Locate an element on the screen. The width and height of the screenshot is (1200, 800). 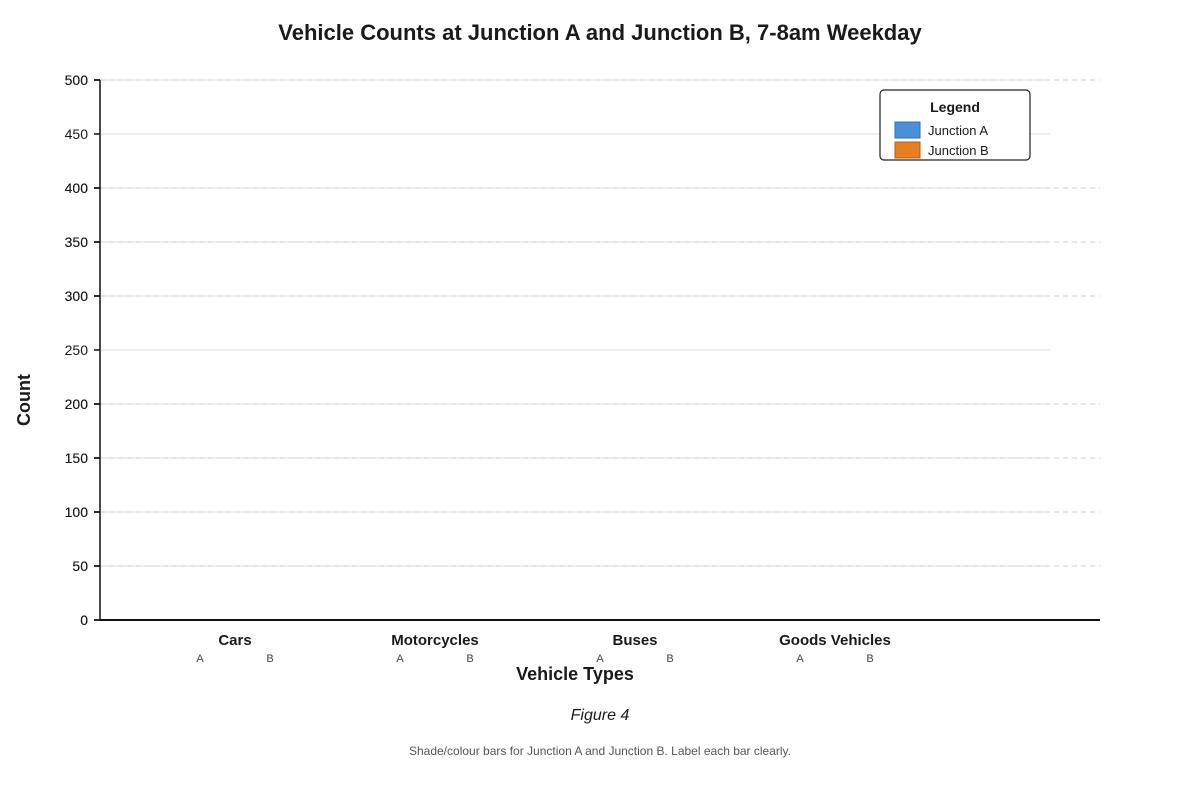
legend-title: Legend is located at coordinates (955, 107).